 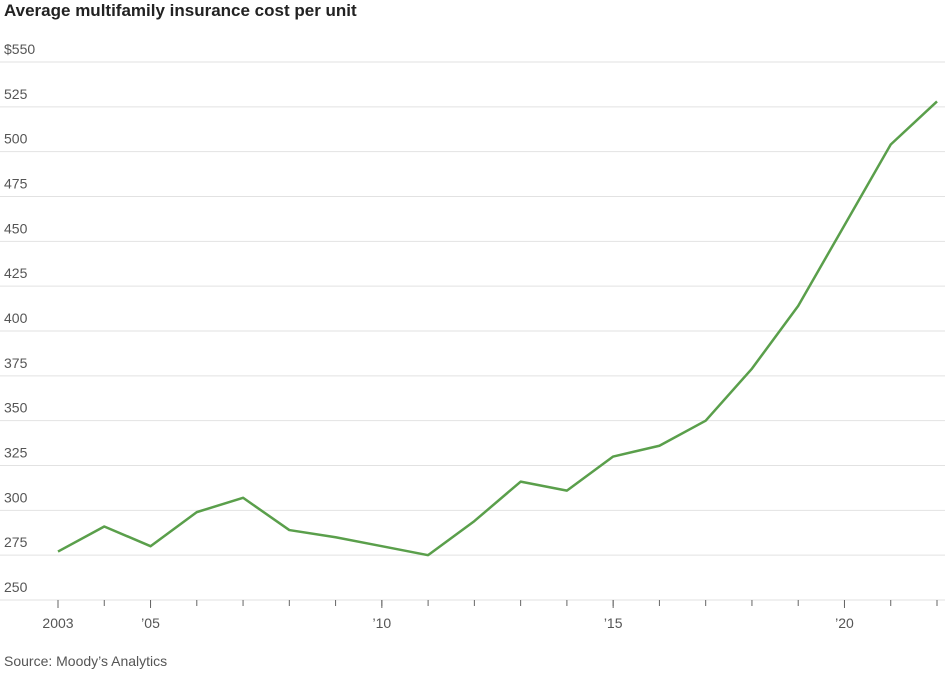 I want to click on y-tick-label: $550, so click(x=19, y=49).